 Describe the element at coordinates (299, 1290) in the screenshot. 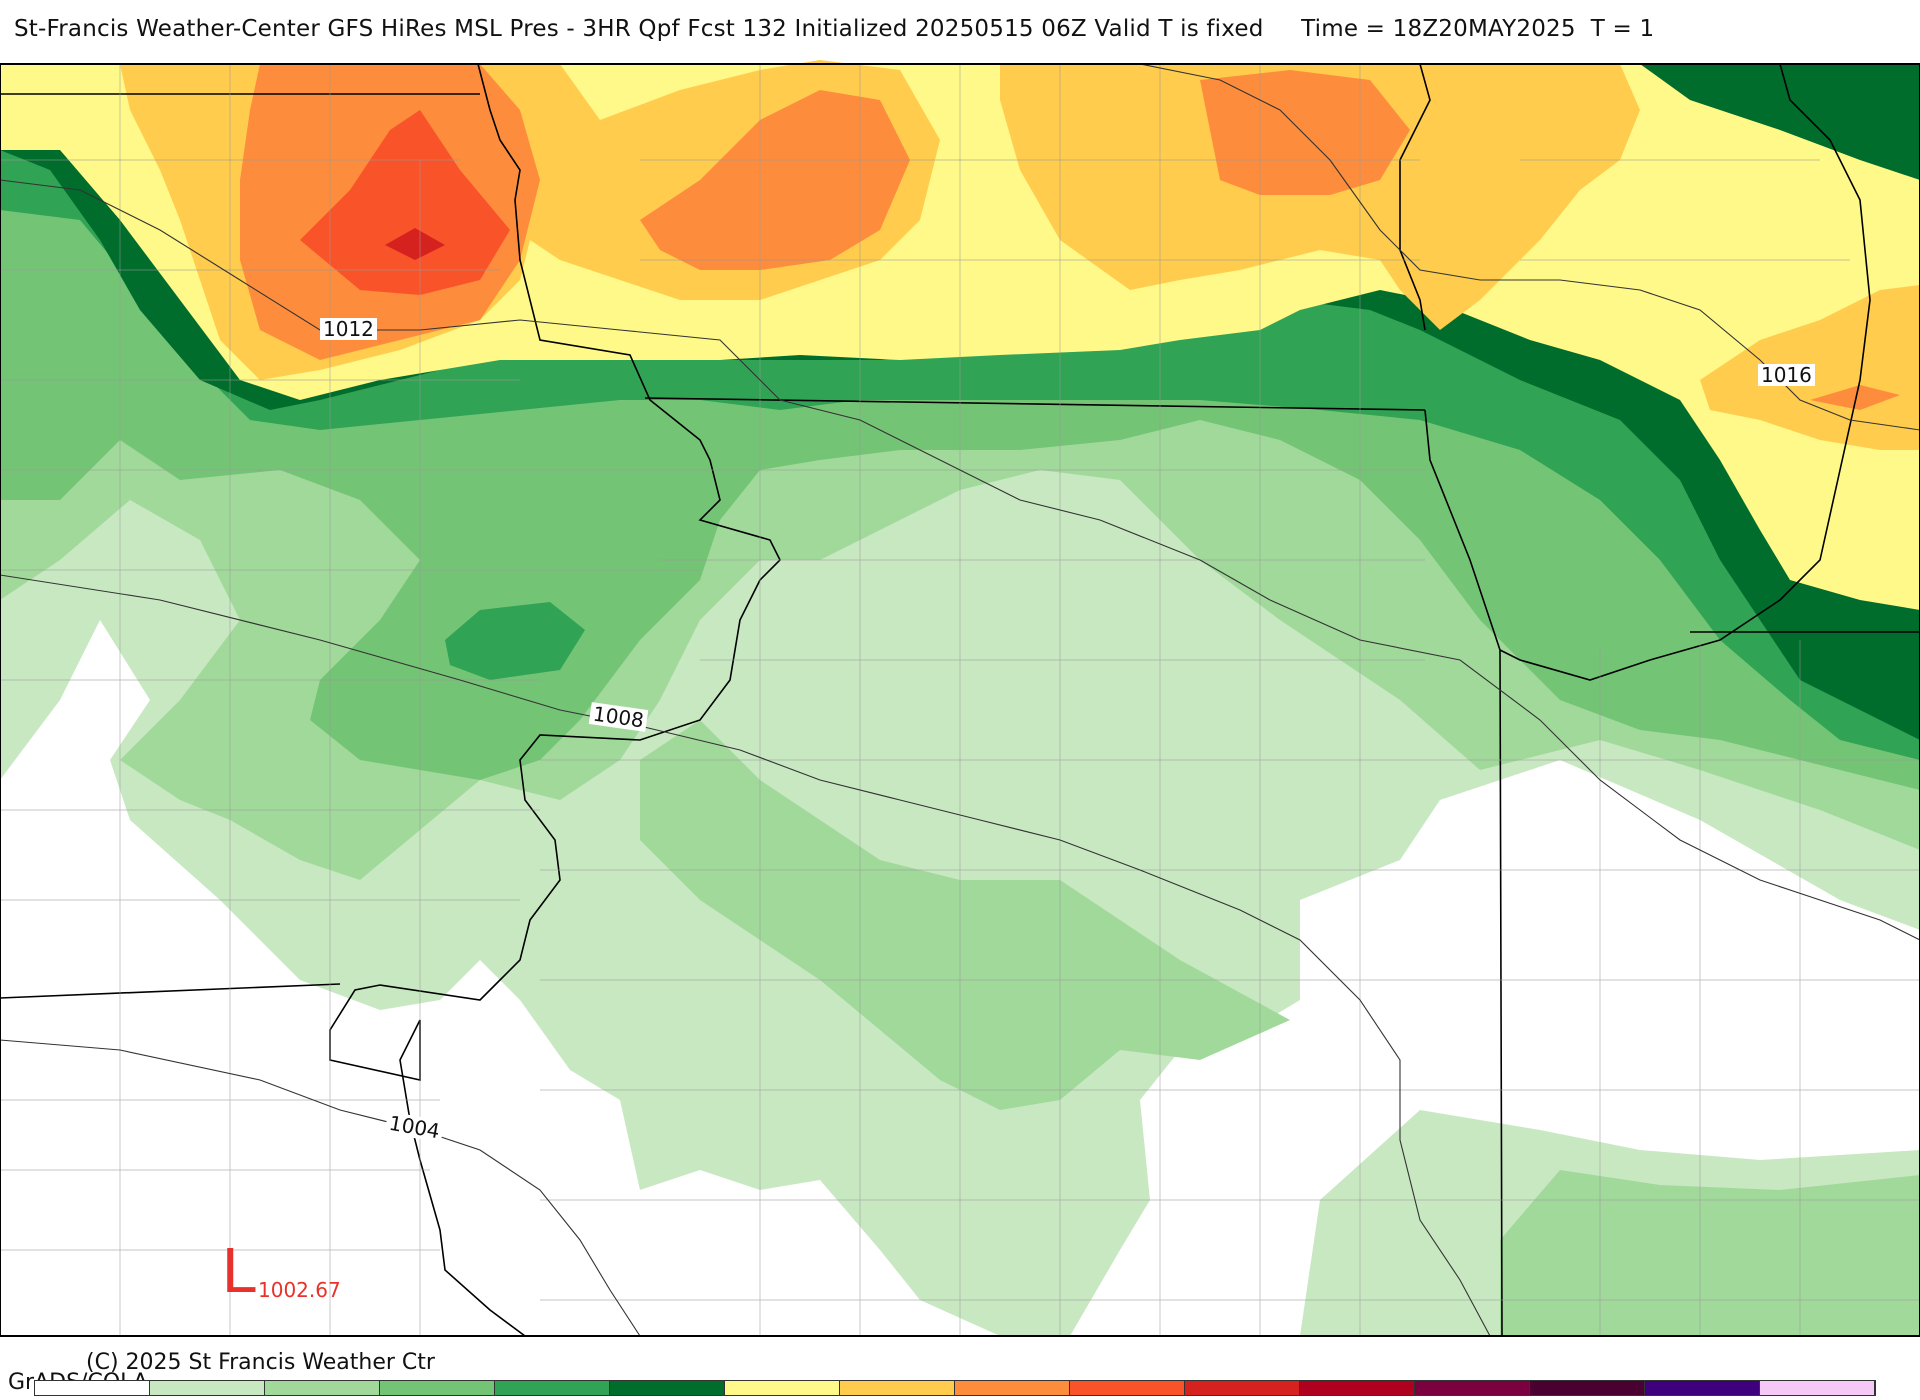

I see `low-pressure-value: 1002.67` at that location.